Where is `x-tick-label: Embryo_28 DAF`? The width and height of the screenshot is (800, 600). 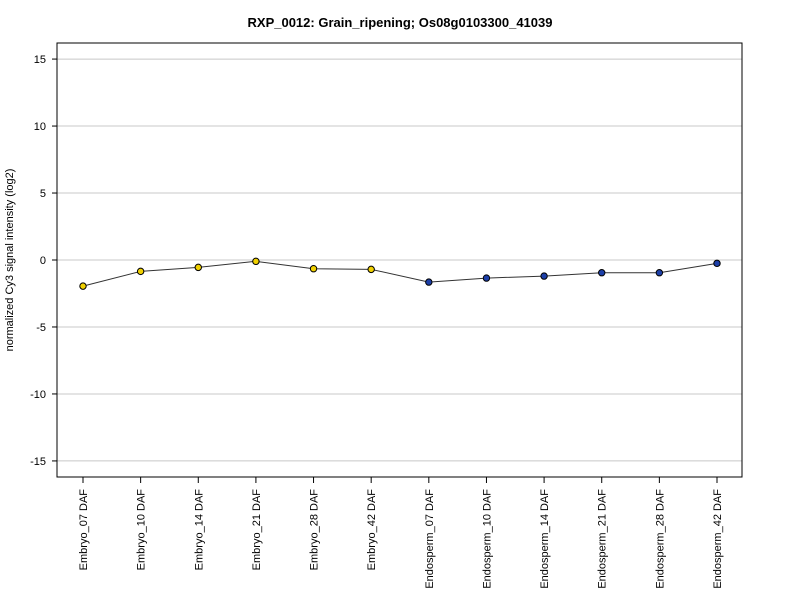
x-tick-label: Embryo_28 DAF is located at coordinates (315, 530).